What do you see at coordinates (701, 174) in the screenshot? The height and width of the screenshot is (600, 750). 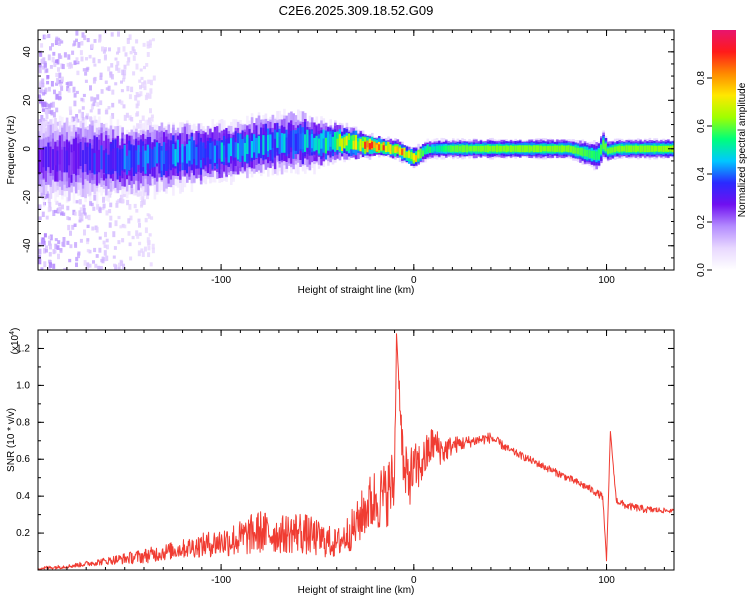 I see `colorbar-tick-label: 0.4` at bounding box center [701, 174].